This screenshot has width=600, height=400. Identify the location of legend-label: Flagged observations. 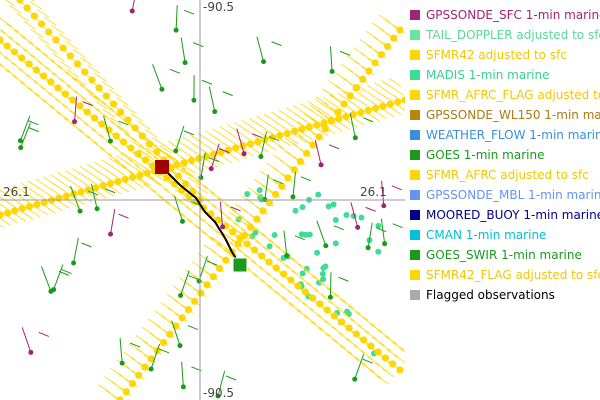
(490, 295).